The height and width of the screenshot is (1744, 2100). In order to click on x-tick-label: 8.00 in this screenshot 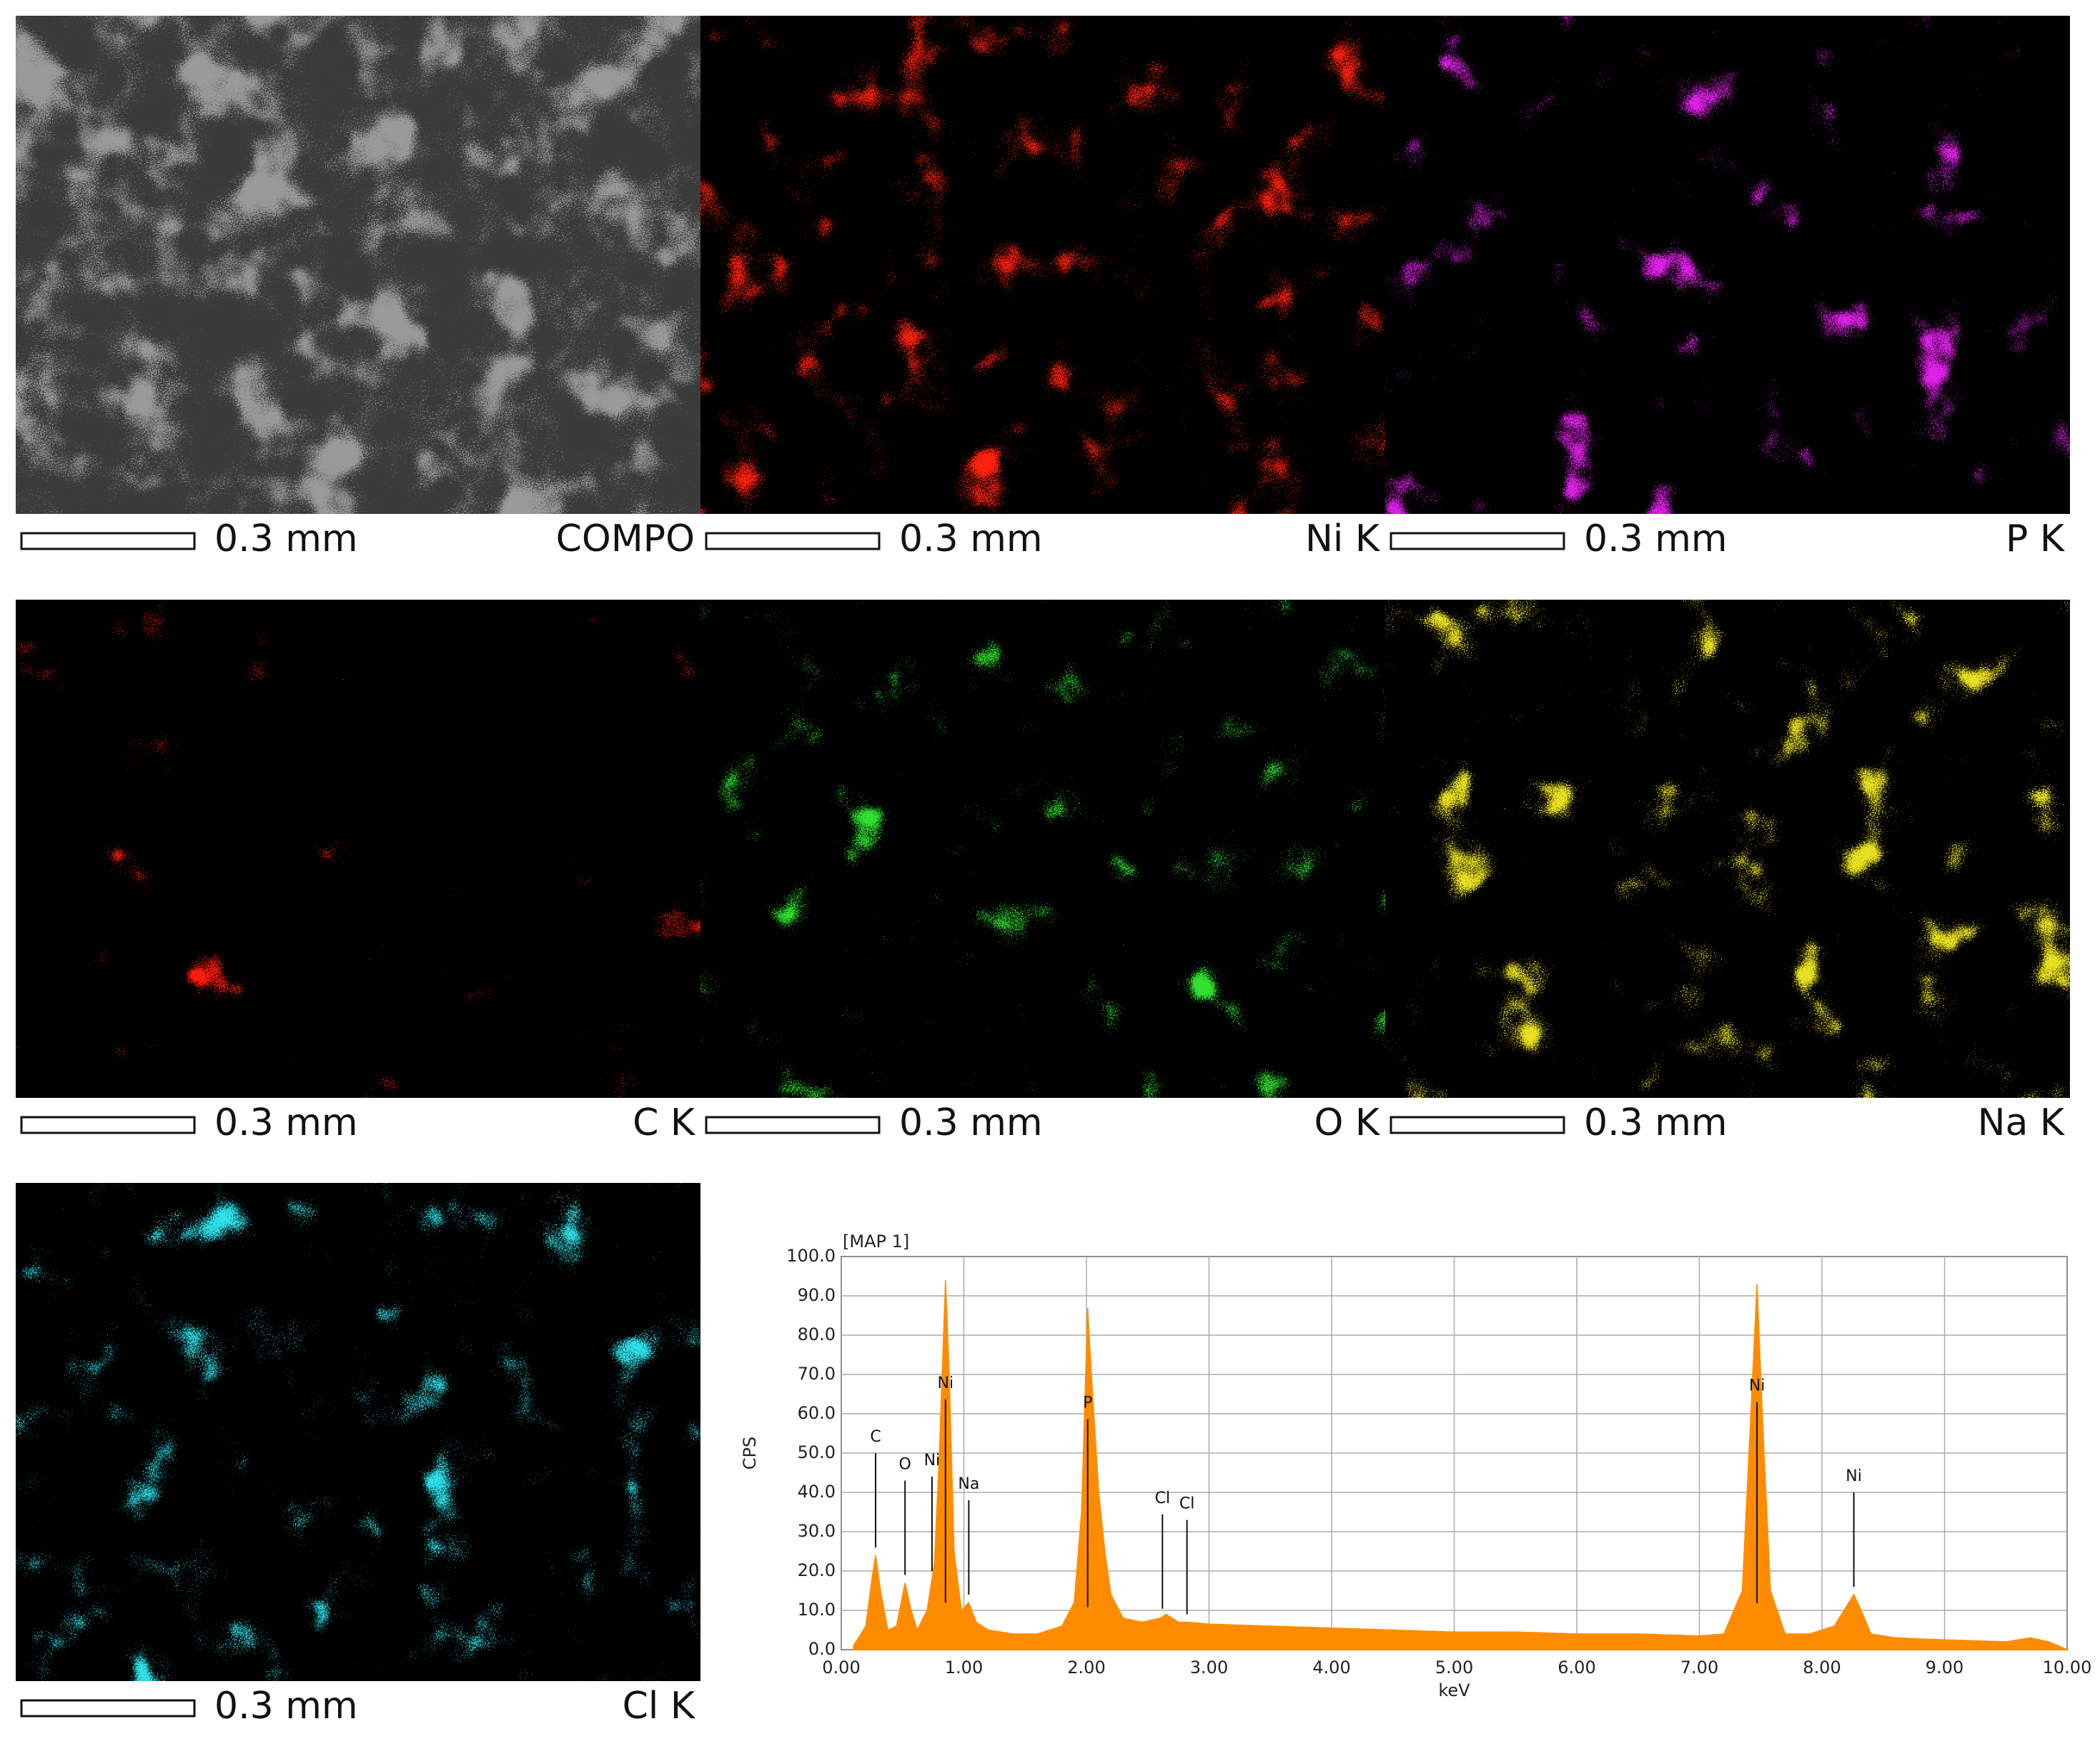, I will do `click(1822, 1668)`.